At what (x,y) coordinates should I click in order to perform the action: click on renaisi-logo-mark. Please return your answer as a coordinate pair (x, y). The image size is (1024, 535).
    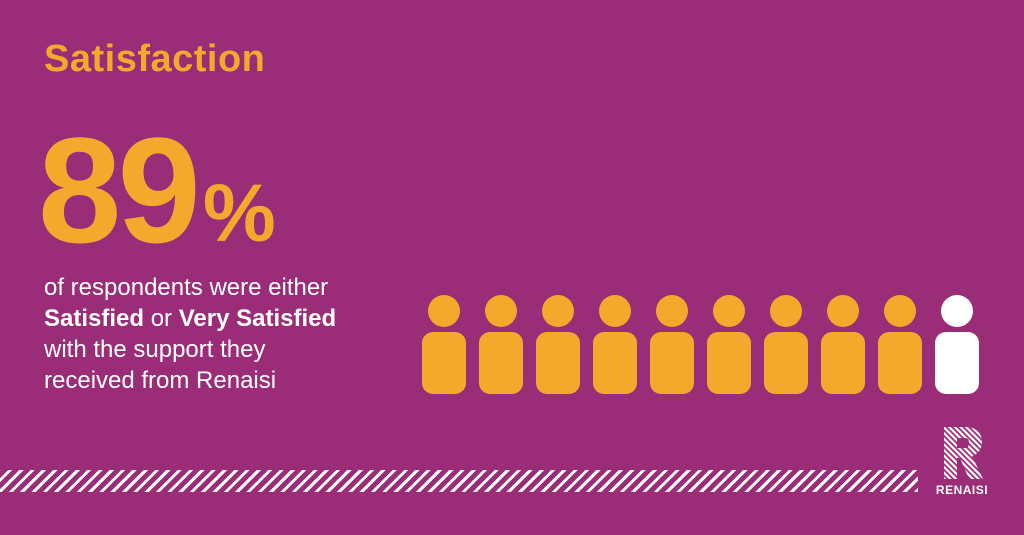
    Looking at the image, I should click on (963, 453).